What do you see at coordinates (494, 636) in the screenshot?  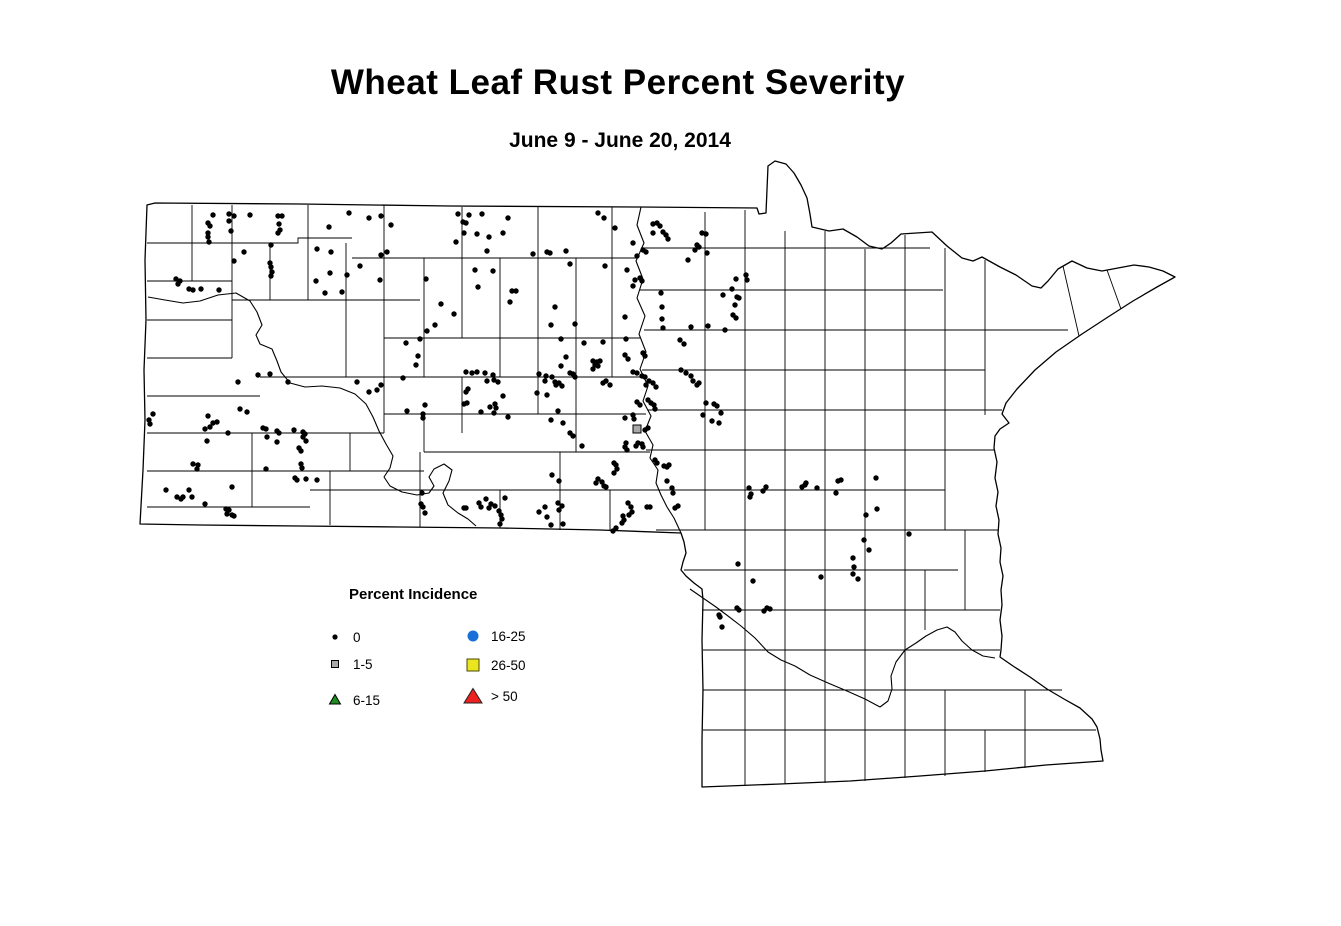 I see `legend-item-3: 16-25` at bounding box center [494, 636].